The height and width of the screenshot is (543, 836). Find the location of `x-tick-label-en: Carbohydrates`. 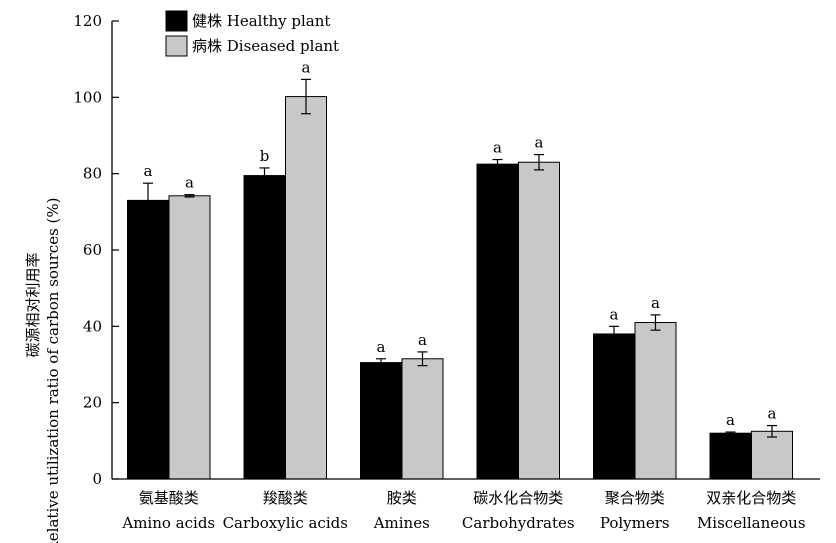

x-tick-label-en: Carbohydrates is located at coordinates (518, 523).